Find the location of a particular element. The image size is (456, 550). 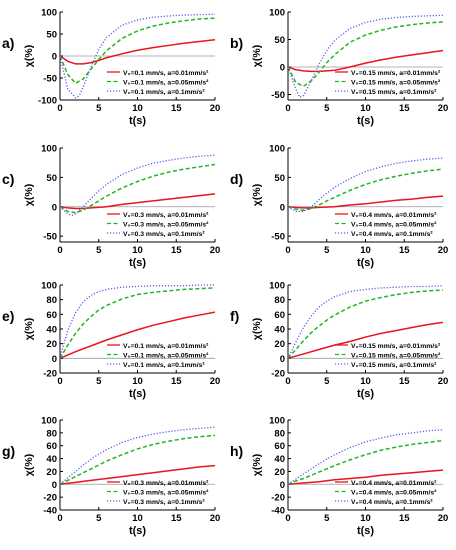

y-tick-label: -20 is located at coordinates (50, 498).